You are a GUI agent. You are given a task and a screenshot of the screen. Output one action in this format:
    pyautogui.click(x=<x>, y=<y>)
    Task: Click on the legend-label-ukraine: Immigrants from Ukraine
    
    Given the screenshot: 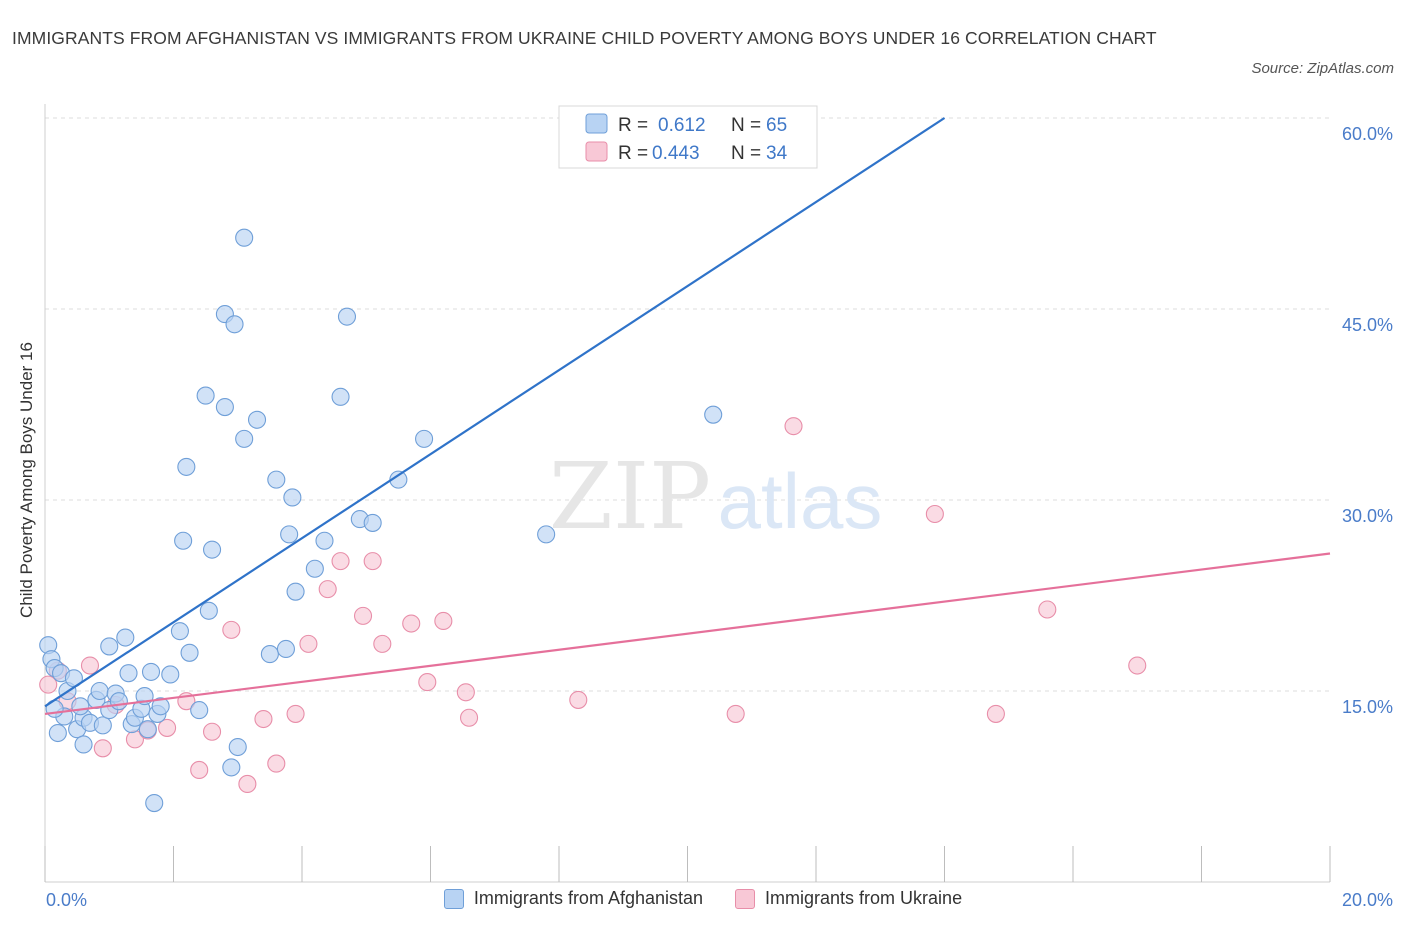 What is the action you would take?
    pyautogui.click(x=864, y=898)
    